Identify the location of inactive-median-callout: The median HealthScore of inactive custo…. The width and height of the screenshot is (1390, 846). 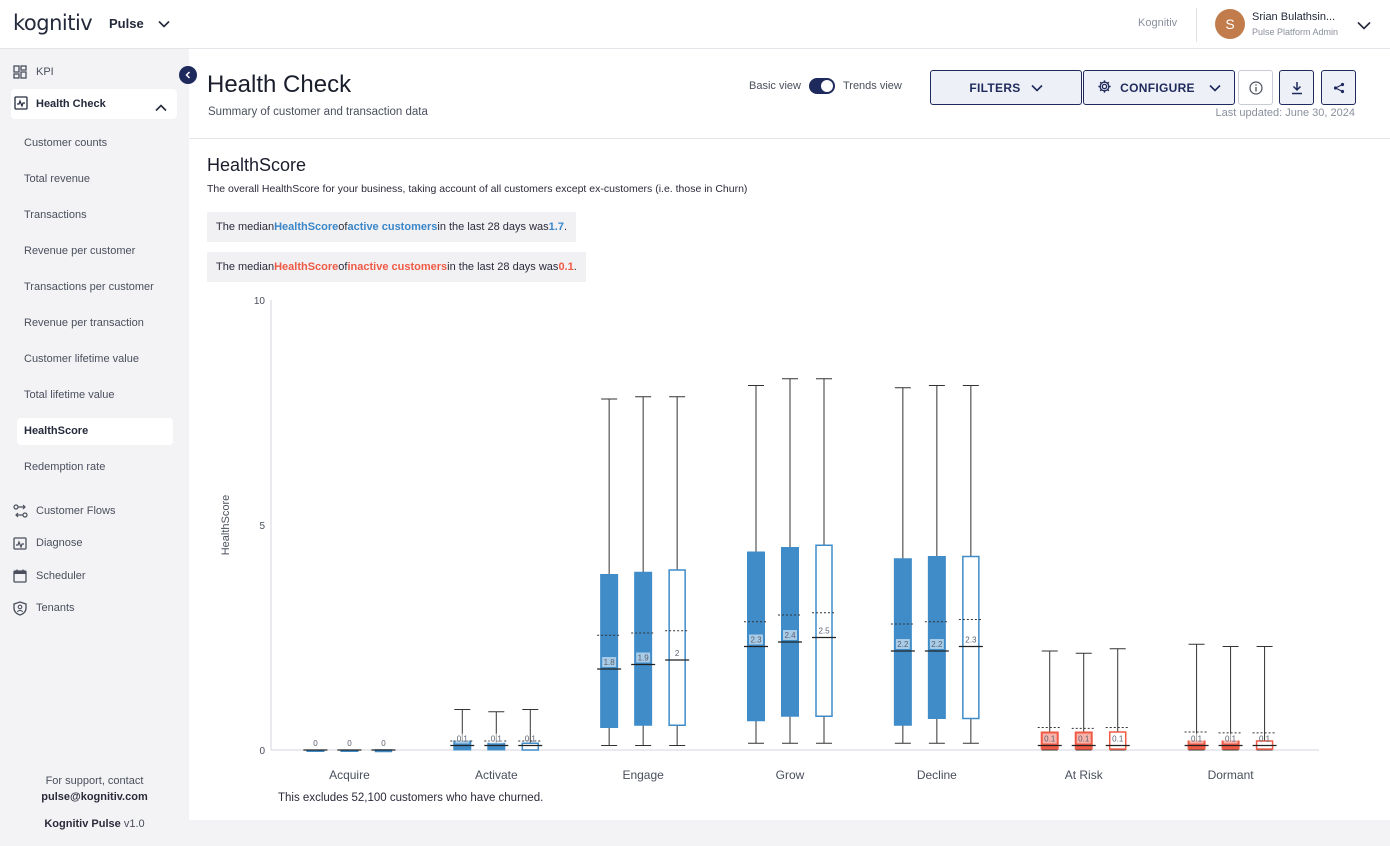
(396, 267).